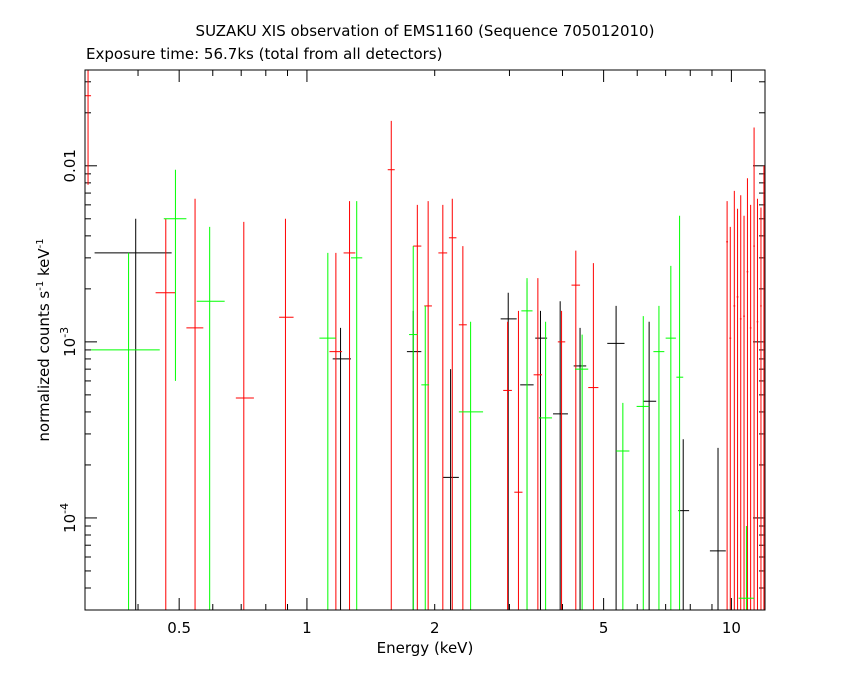  Describe the element at coordinates (307, 628) in the screenshot. I see `x-tick-label: 1` at that location.